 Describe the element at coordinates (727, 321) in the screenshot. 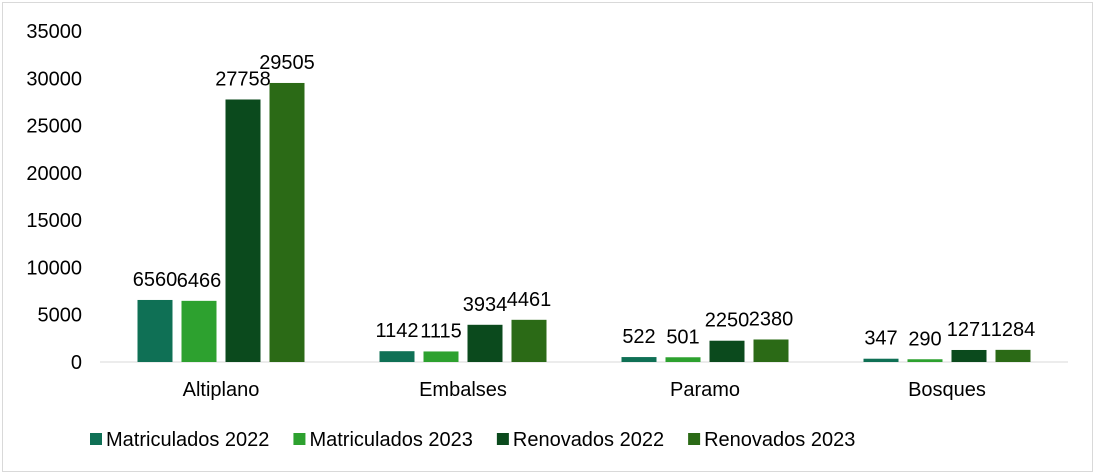

I see `data-label: 2250` at that location.